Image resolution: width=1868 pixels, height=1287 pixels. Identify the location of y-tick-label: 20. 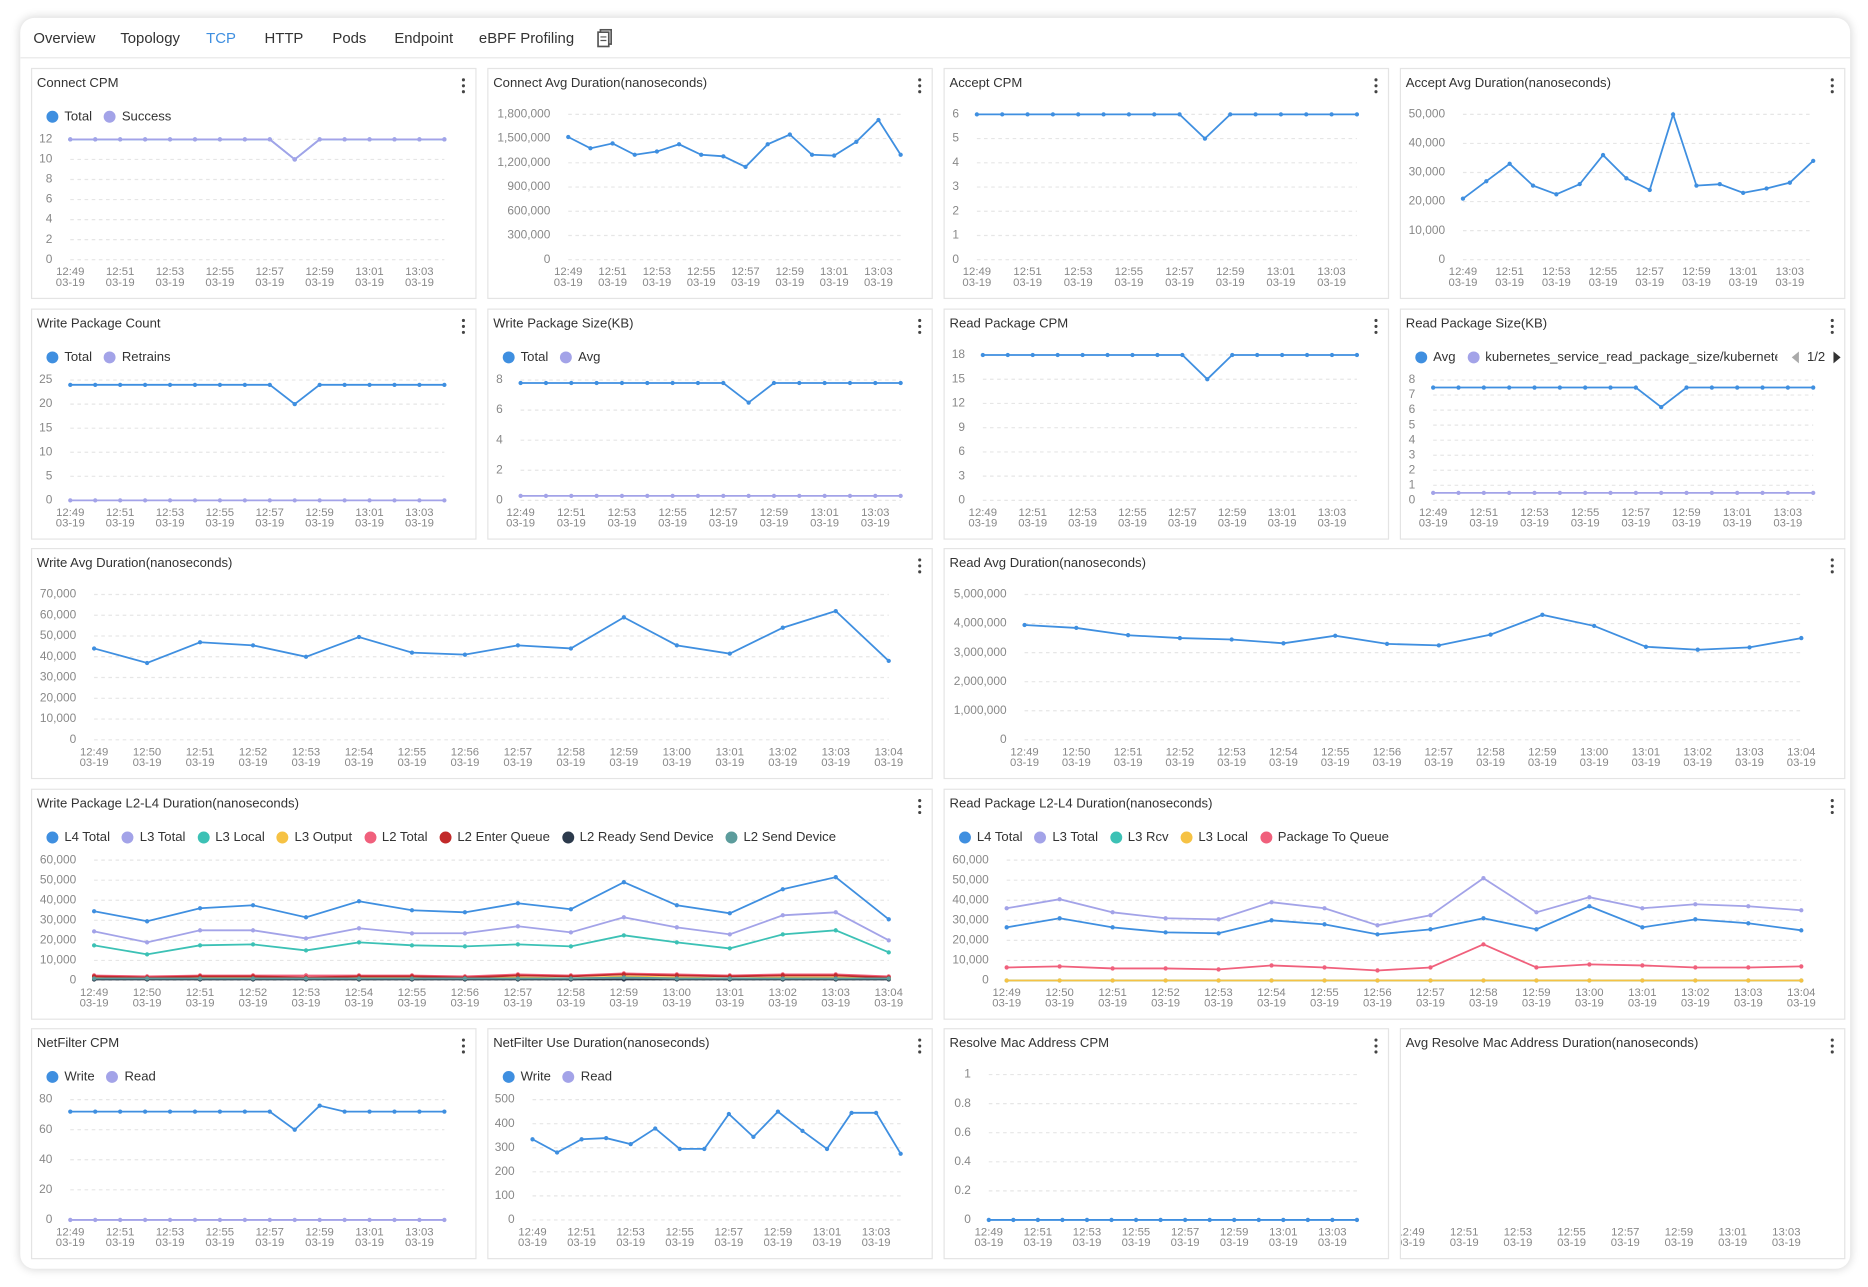
(46, 403).